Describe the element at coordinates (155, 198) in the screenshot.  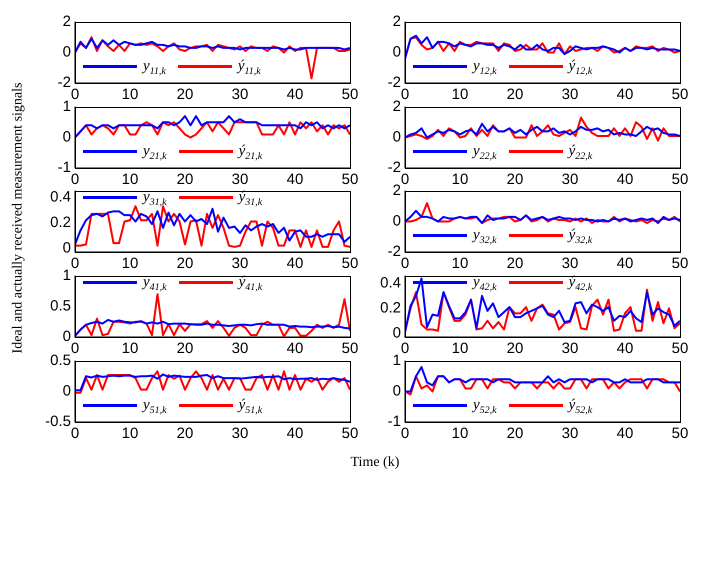
I see `legend-label: y$_{31,k}$` at that location.